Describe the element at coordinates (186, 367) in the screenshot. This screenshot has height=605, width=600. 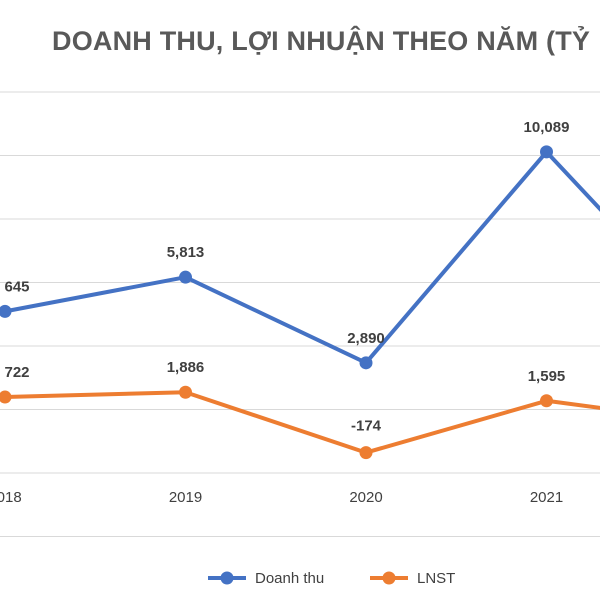
I see `data-label: 1,886` at that location.